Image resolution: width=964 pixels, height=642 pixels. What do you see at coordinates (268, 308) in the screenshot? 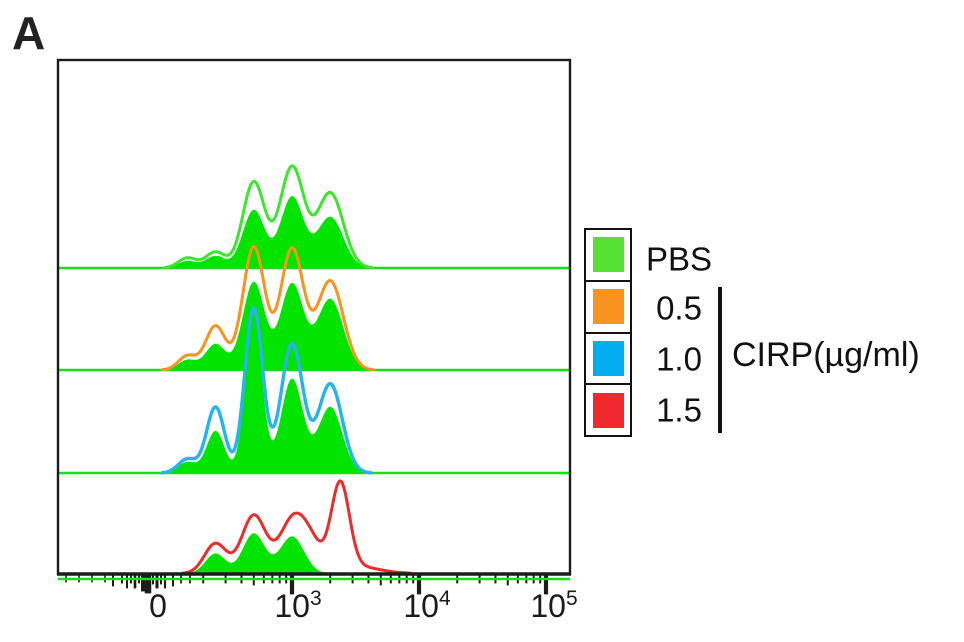
I see `histogram-outline-0.5` at bounding box center [268, 308].